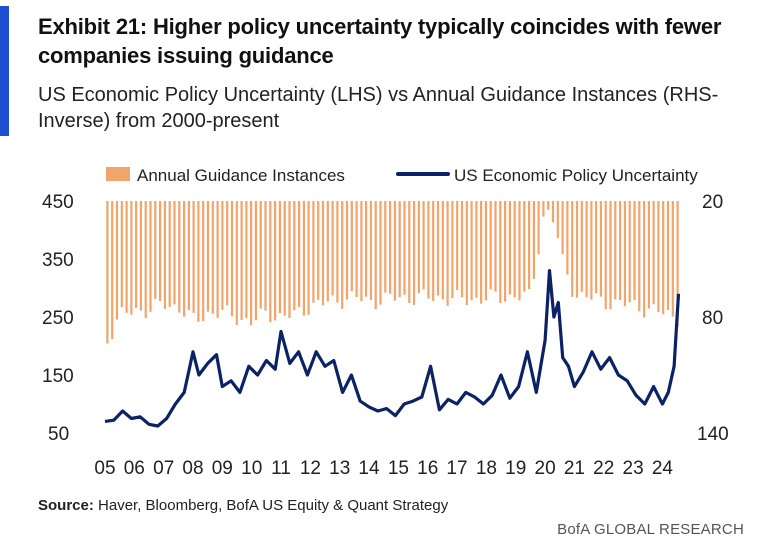  I want to click on x-tick-label: 15, so click(398, 468).